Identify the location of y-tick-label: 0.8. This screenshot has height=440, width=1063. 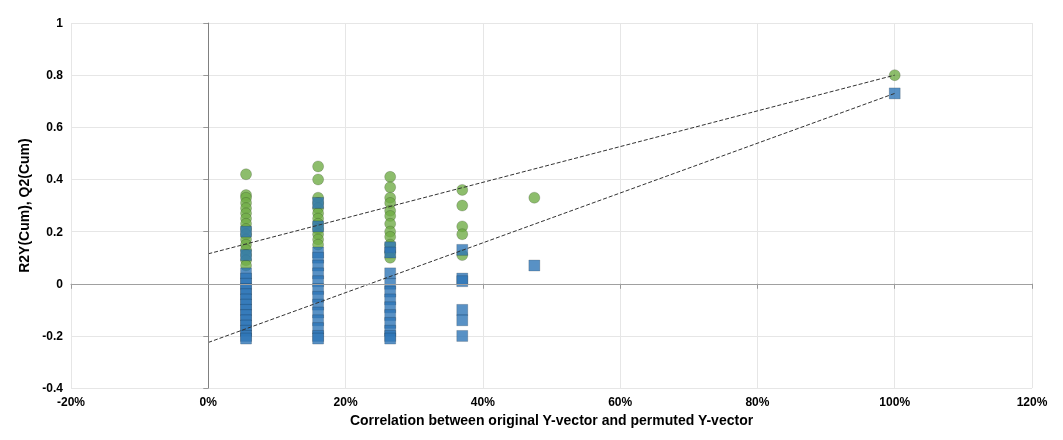
(55, 75).